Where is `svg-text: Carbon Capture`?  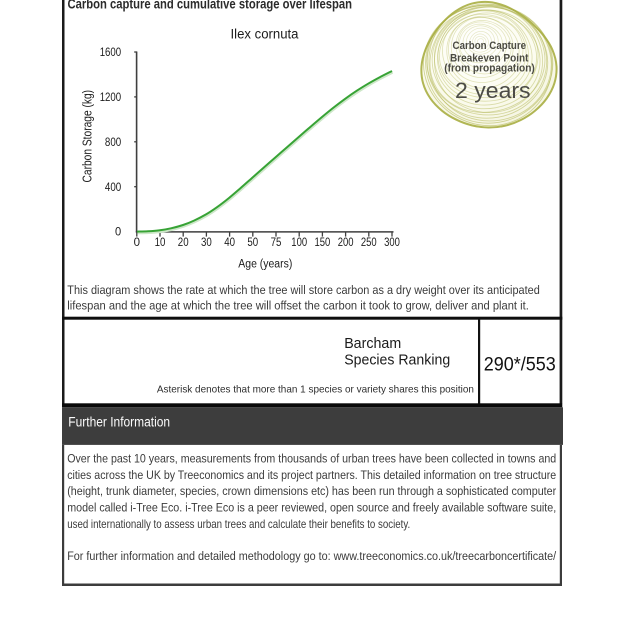
svg-text: Carbon Capture is located at coordinates (490, 46).